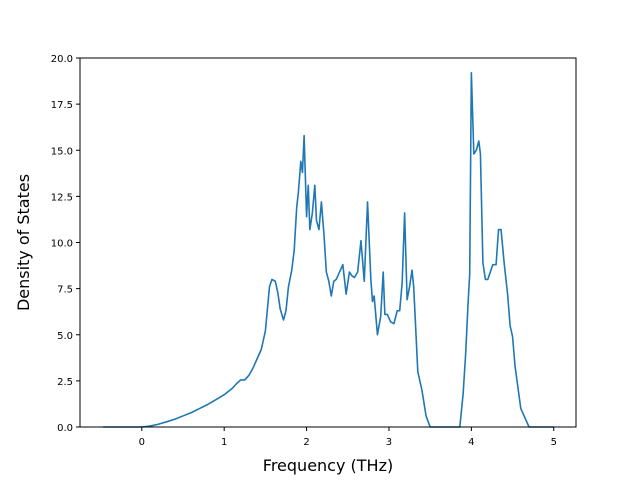 Image resolution: width=640 pixels, height=480 pixels. I want to click on y-tick-label: 0.0, so click(65, 428).